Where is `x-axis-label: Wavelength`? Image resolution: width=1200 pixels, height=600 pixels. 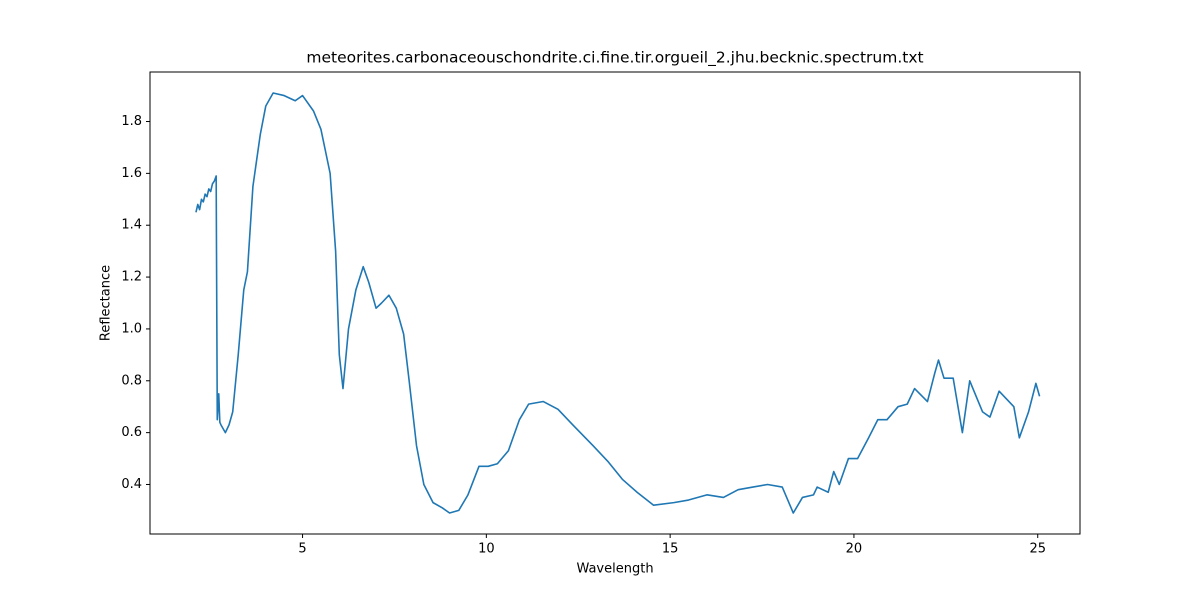 x-axis-label: Wavelength is located at coordinates (614, 569).